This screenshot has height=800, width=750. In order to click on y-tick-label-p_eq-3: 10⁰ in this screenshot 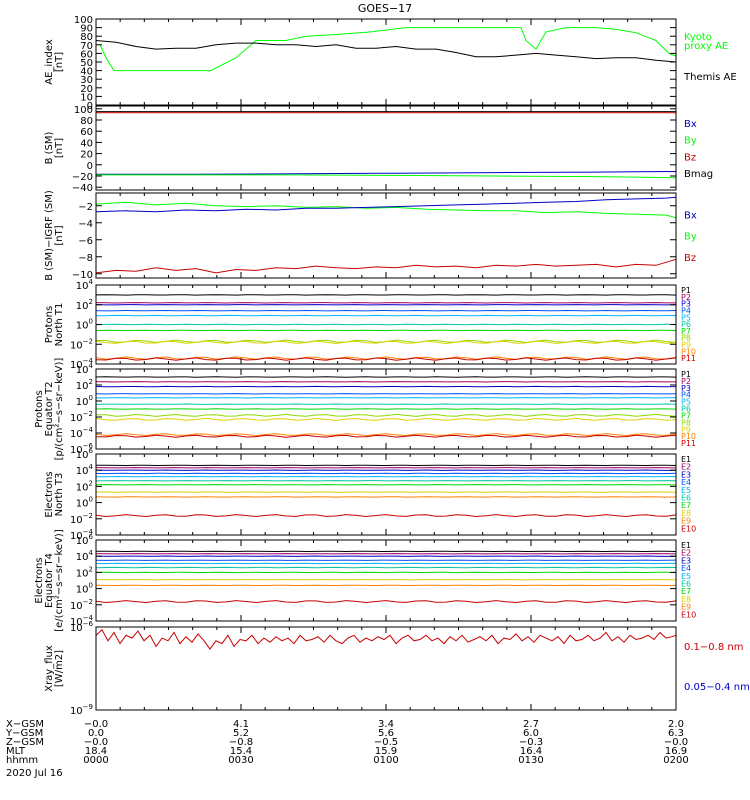, I will do `click(84, 401)`.